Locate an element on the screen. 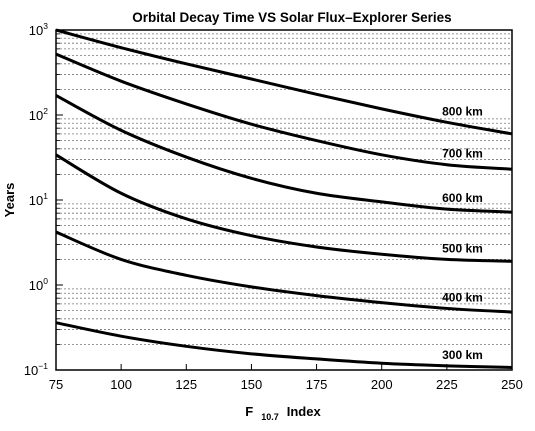  x-tick-label: 225 is located at coordinates (447, 384).